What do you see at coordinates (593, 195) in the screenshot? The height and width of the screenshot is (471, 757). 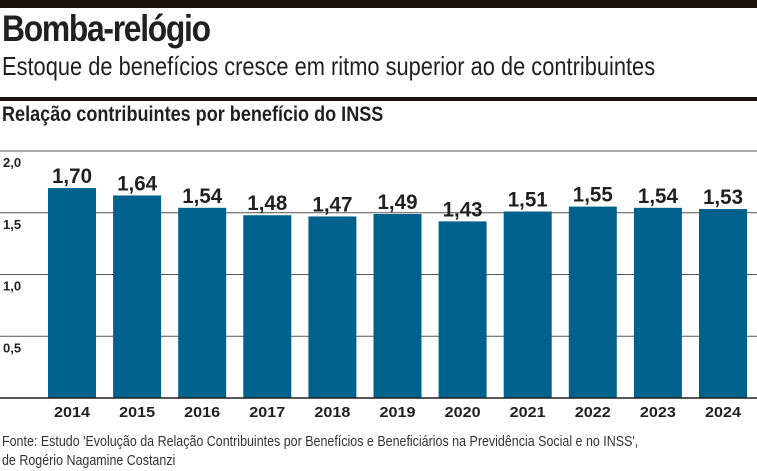 I see `value-label: 1,55` at bounding box center [593, 195].